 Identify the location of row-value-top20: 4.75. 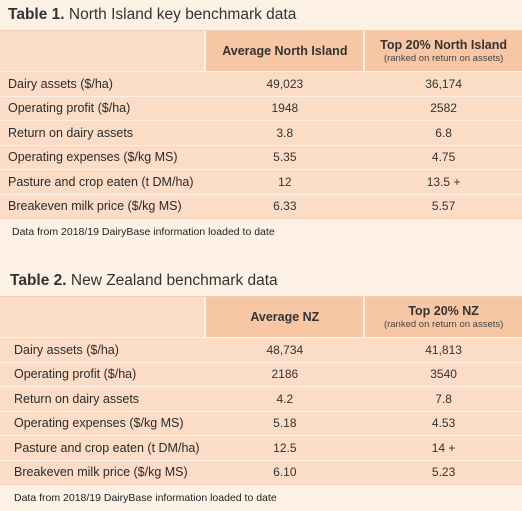
(443, 157).